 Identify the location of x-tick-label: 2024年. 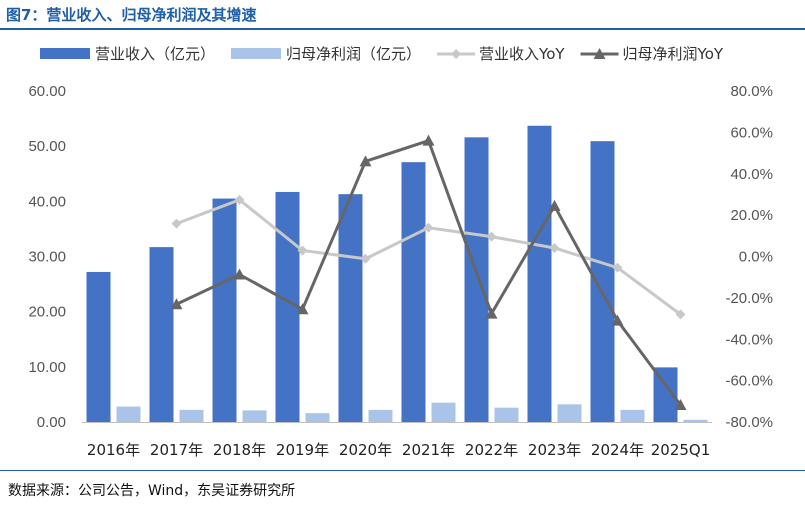
(617, 450).